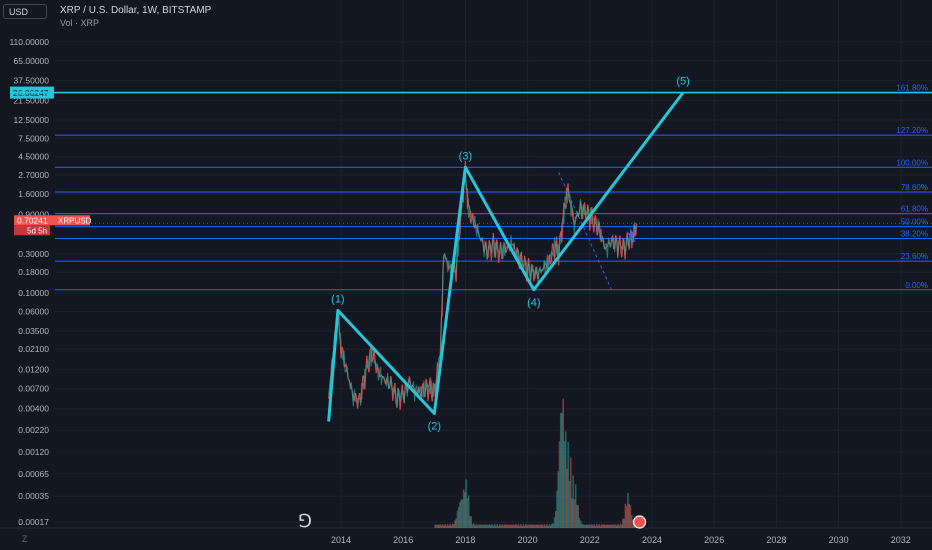  What do you see at coordinates (912, 88) in the screenshot?
I see `fib-level-label: 161.80%` at bounding box center [912, 88].